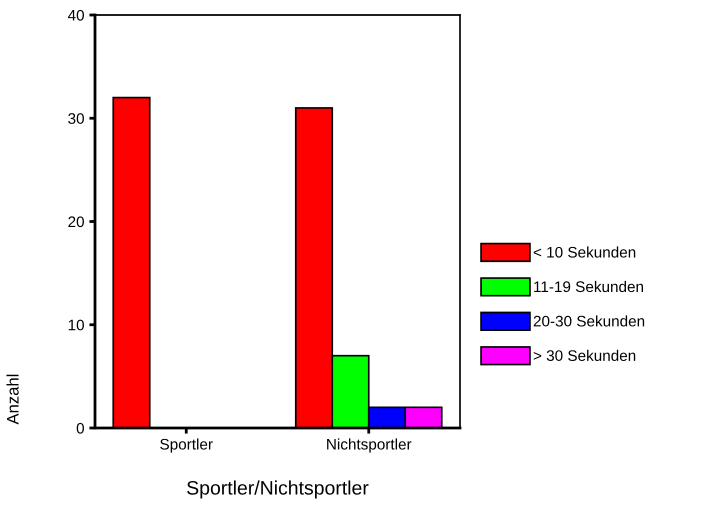 This screenshot has width=712, height=505. What do you see at coordinates (76, 222) in the screenshot?
I see `y-tick-label: 20` at bounding box center [76, 222].